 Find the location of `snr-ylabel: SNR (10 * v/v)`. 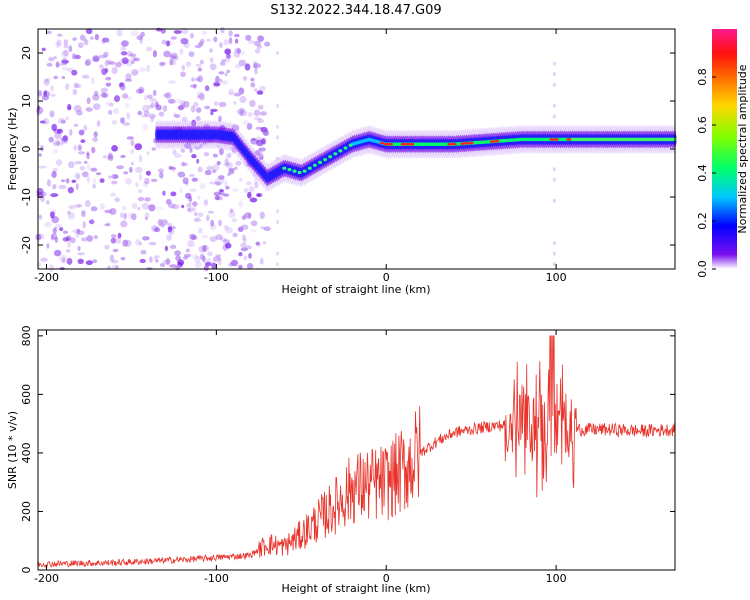

snr-ylabel: SNR (10 * v/v) is located at coordinates (12, 450).